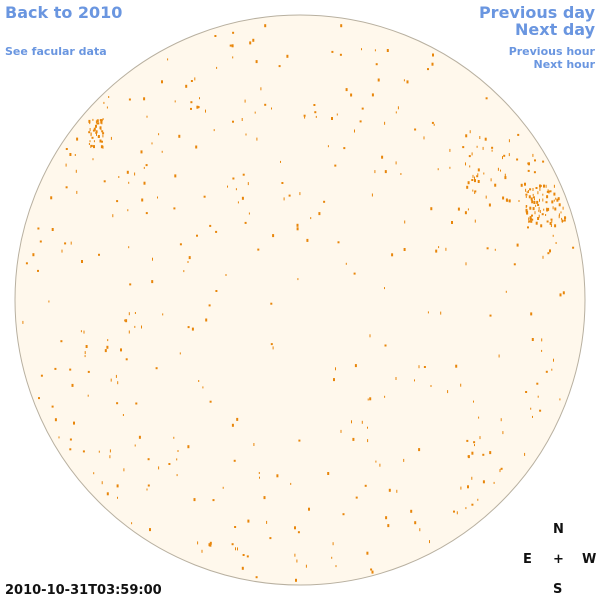 This screenshot has height=600, width=600. Describe the element at coordinates (64, 12) in the screenshot. I see `back-to-year-link: Back to 2010` at that location.